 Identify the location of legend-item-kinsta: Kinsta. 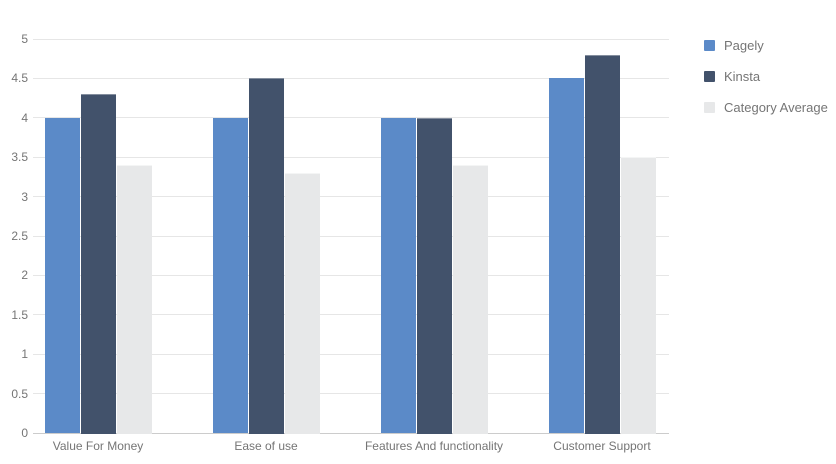
(766, 76).